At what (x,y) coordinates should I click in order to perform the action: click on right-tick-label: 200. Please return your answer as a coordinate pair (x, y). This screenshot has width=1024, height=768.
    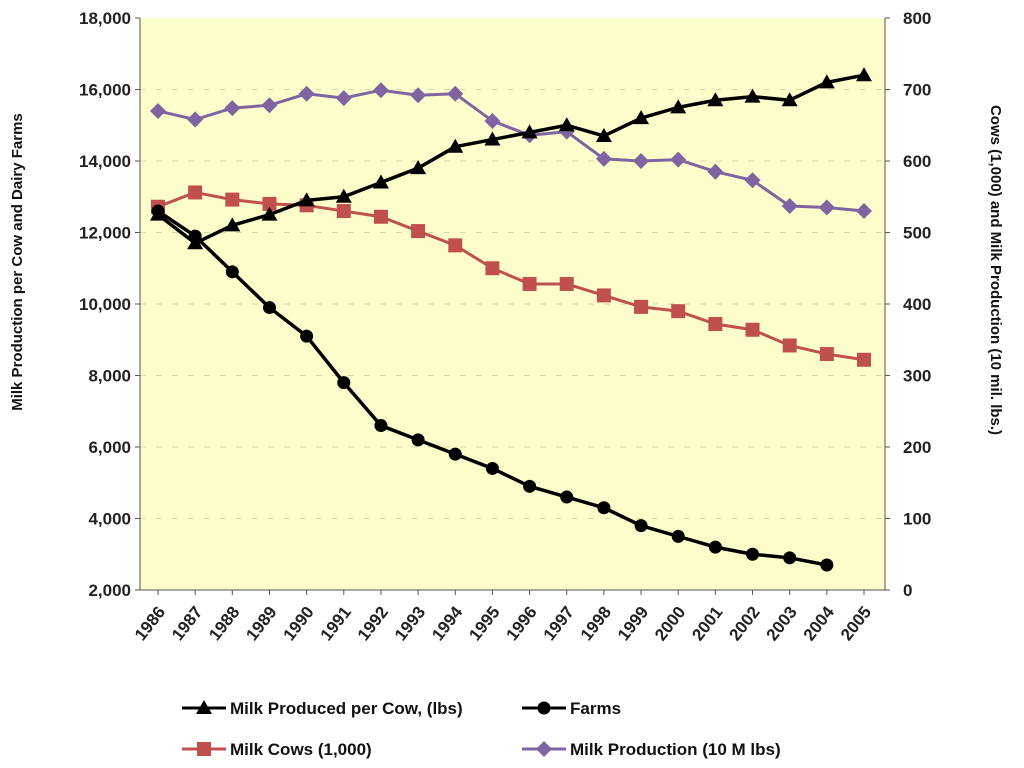
    Looking at the image, I should click on (917, 447).